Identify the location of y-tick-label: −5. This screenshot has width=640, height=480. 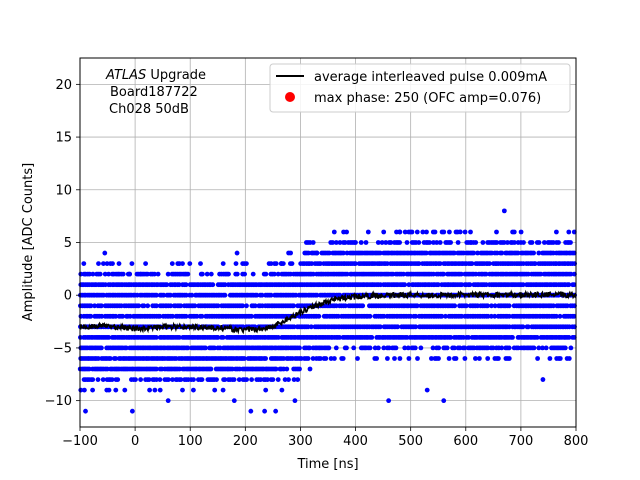
(62, 348).